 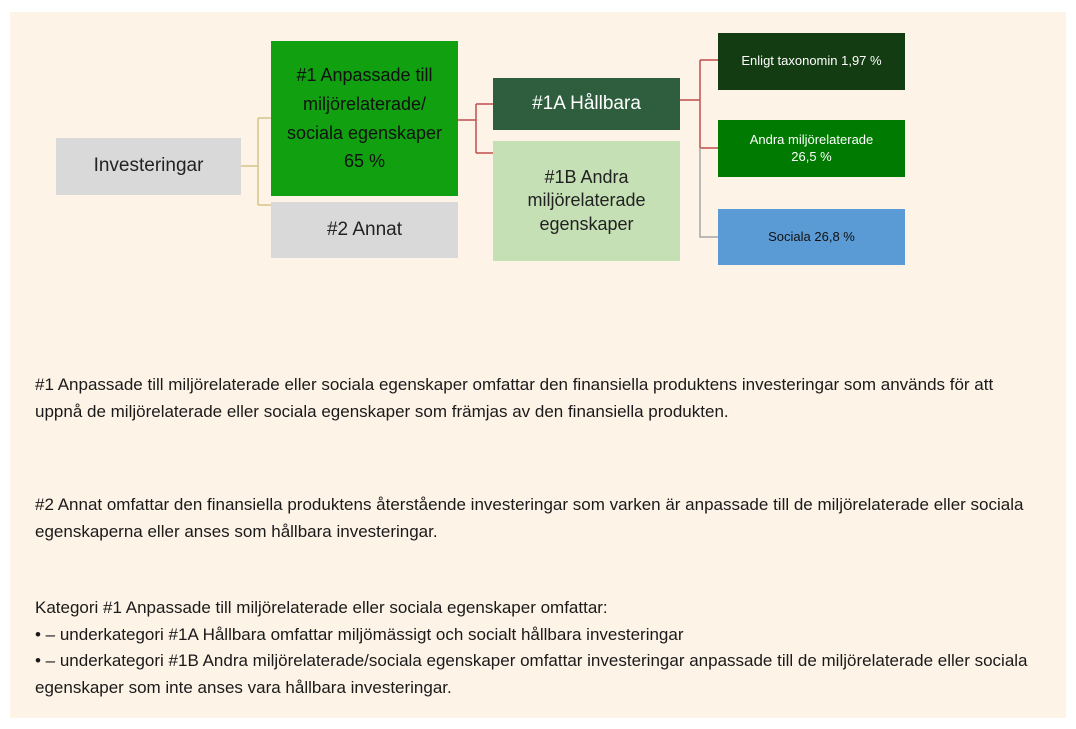 What do you see at coordinates (586, 104) in the screenshot?
I see `node: #1A Hållbara` at bounding box center [586, 104].